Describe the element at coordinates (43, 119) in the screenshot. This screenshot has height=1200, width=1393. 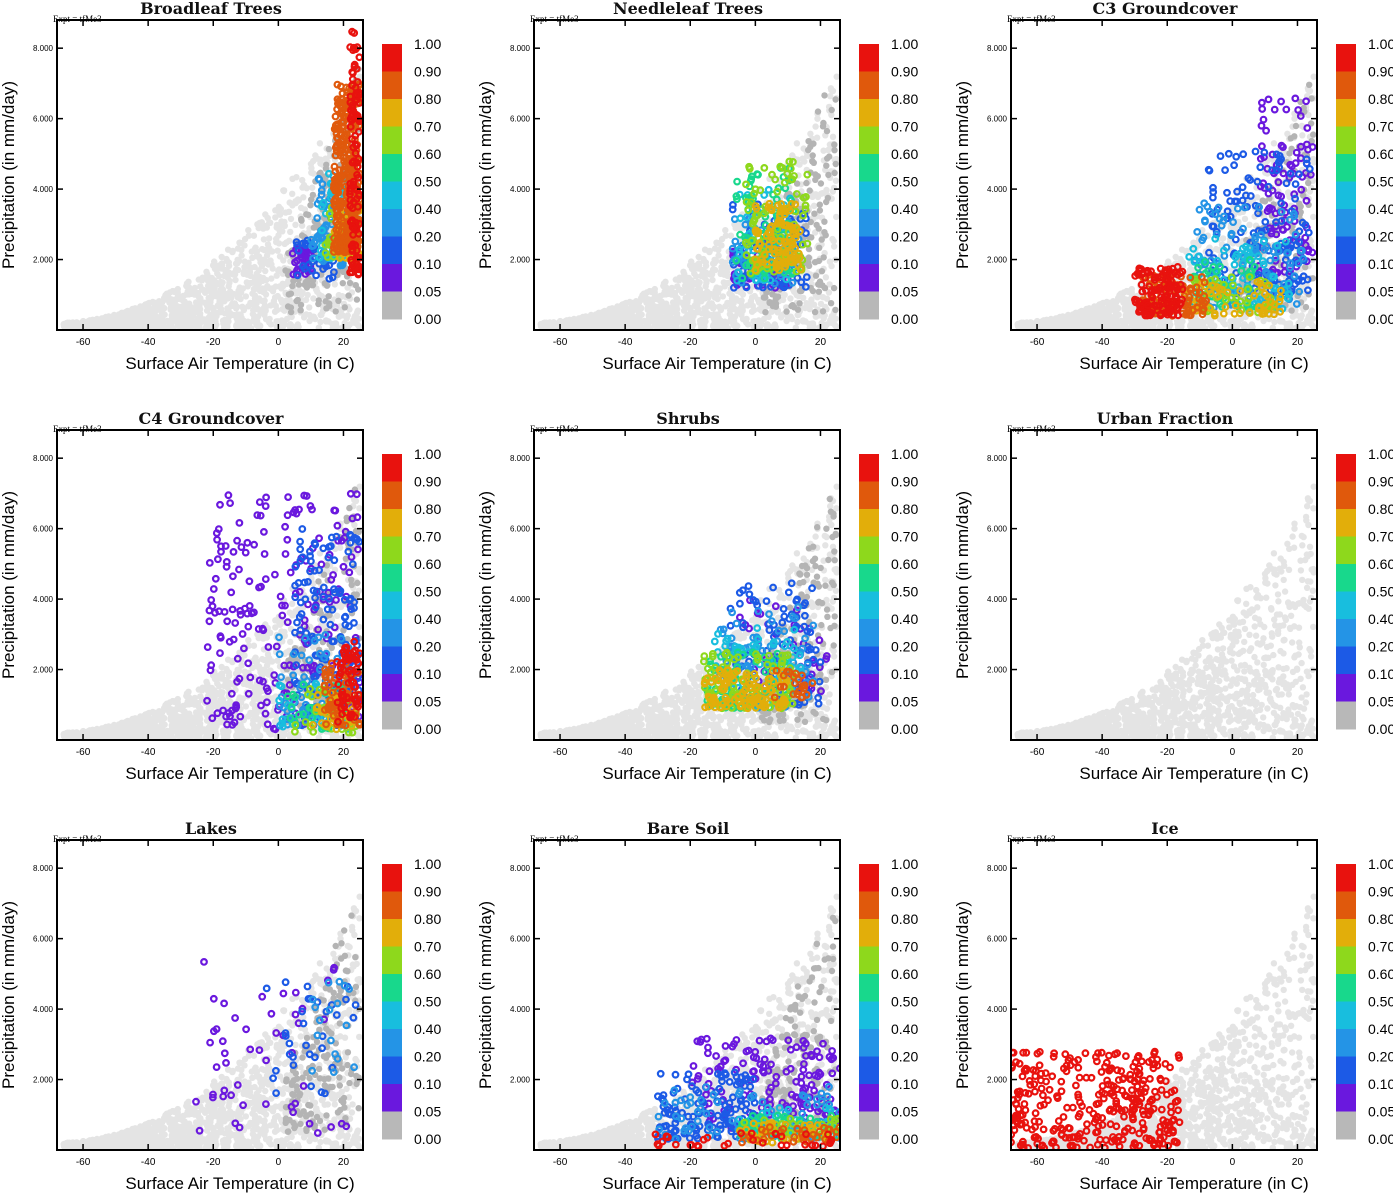
I see `y-tick-label: 6.000` at that location.